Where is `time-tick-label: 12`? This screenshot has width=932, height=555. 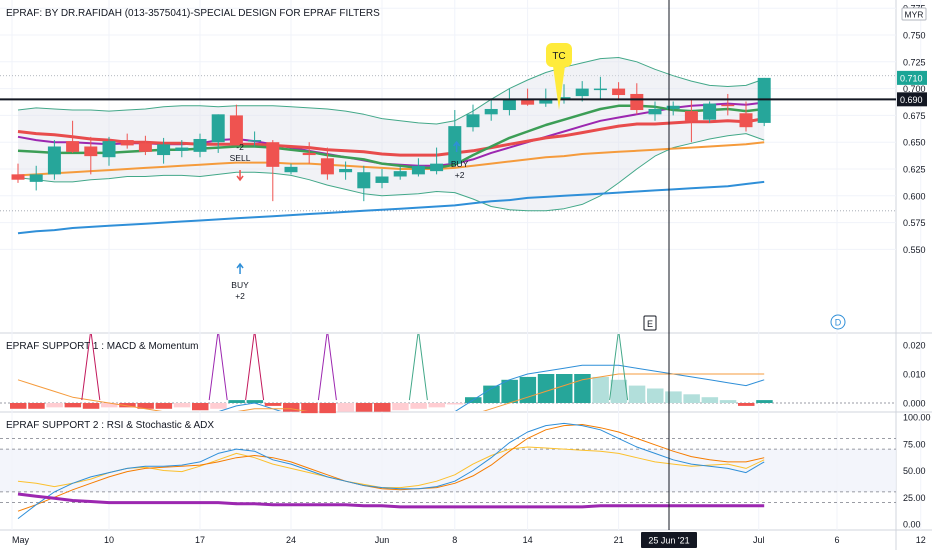
time-tick-label: 12 is located at coordinates (921, 540).